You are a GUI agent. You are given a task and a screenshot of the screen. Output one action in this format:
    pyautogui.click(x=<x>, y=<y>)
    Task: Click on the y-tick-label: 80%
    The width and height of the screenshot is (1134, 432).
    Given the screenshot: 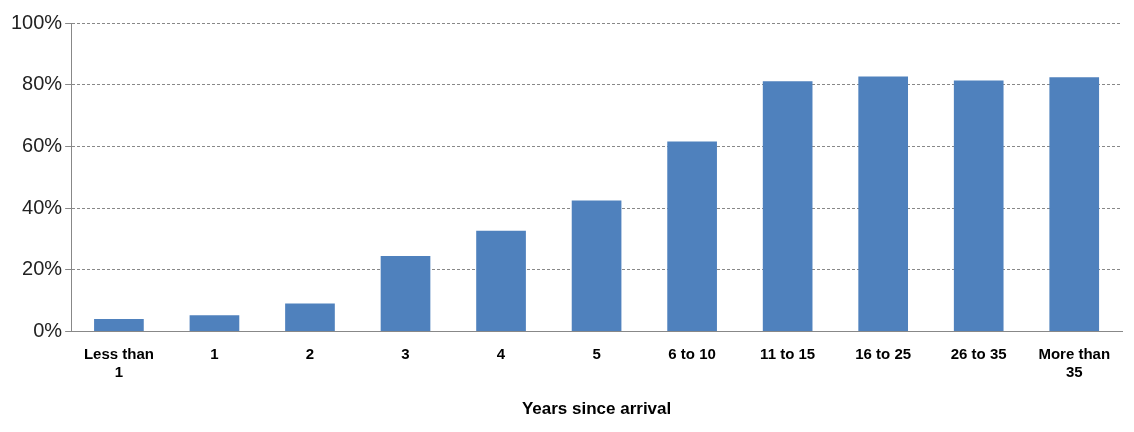 What is the action you would take?
    pyautogui.click(x=42, y=83)
    